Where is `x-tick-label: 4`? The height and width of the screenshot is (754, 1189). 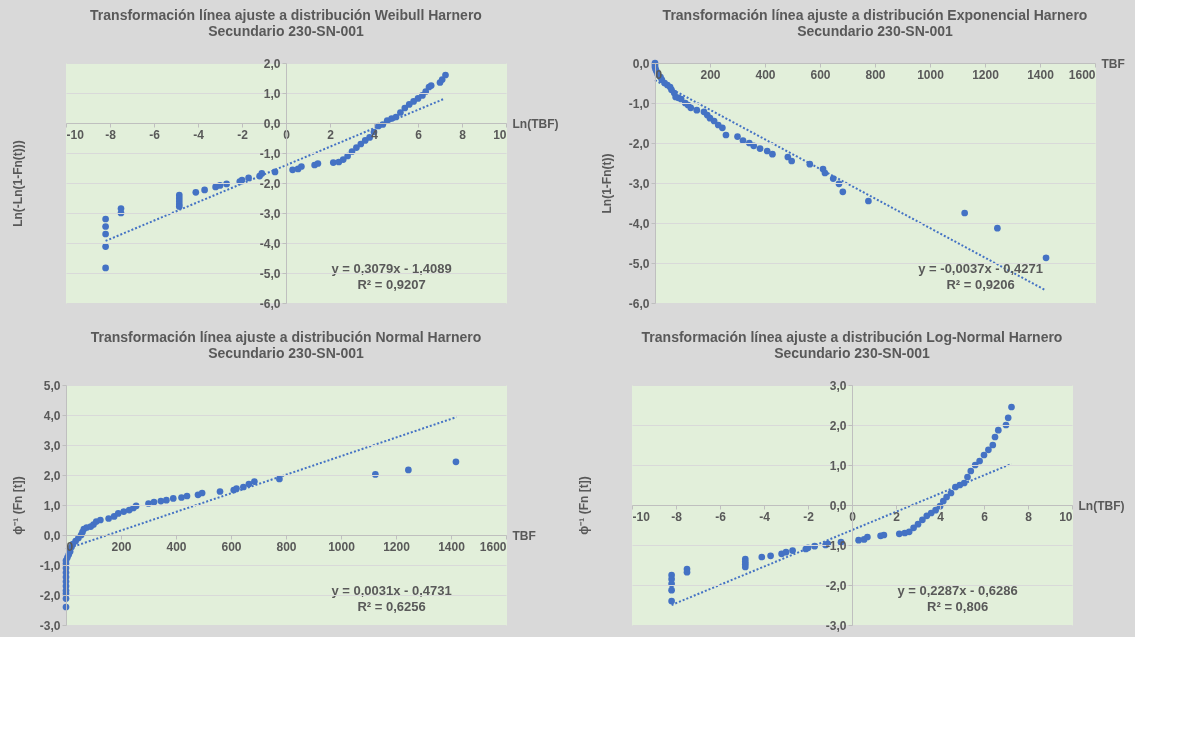 x-tick-label: 4 is located at coordinates (941, 516).